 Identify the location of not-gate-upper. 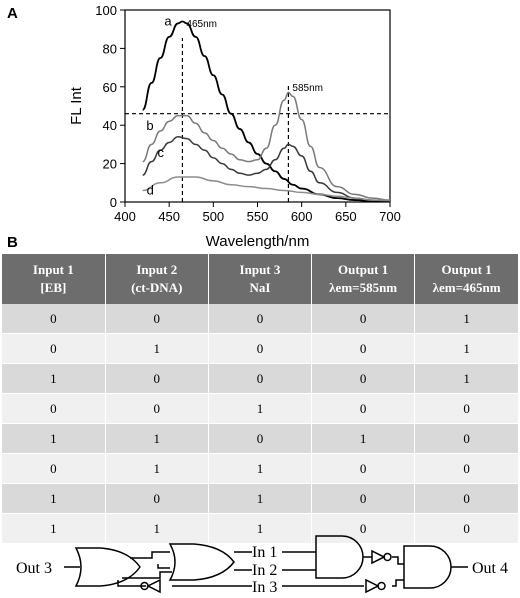
(378, 557).